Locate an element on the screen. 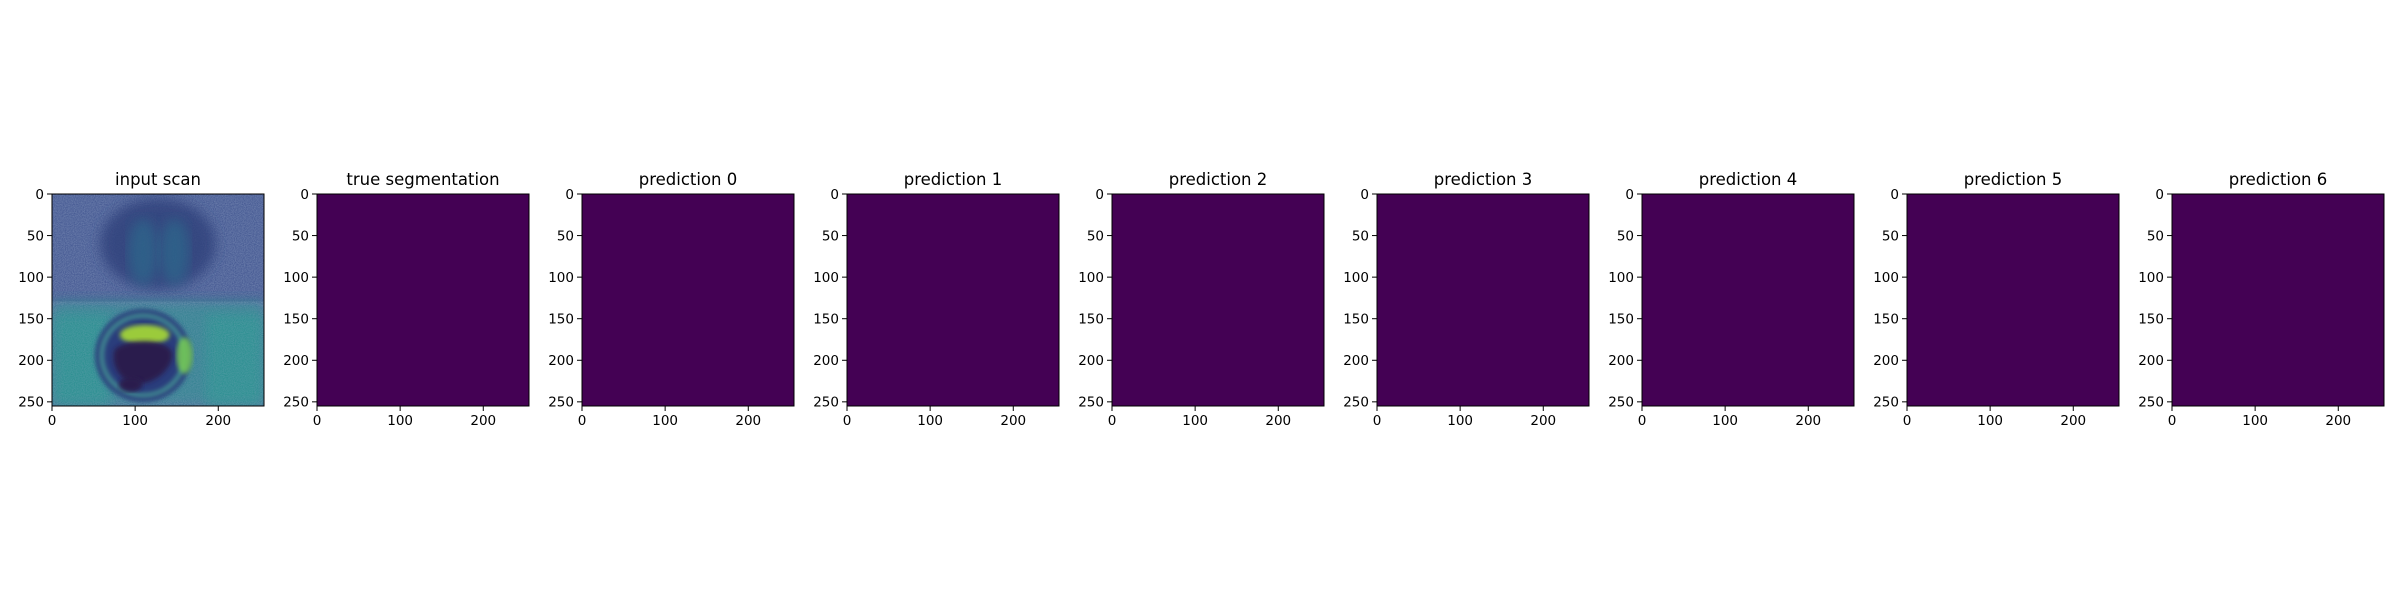 The height and width of the screenshot is (600, 2400). subplot-8: prediction 6 0 100 200 0 50 100 150 200 250 is located at coordinates (2261, 299).